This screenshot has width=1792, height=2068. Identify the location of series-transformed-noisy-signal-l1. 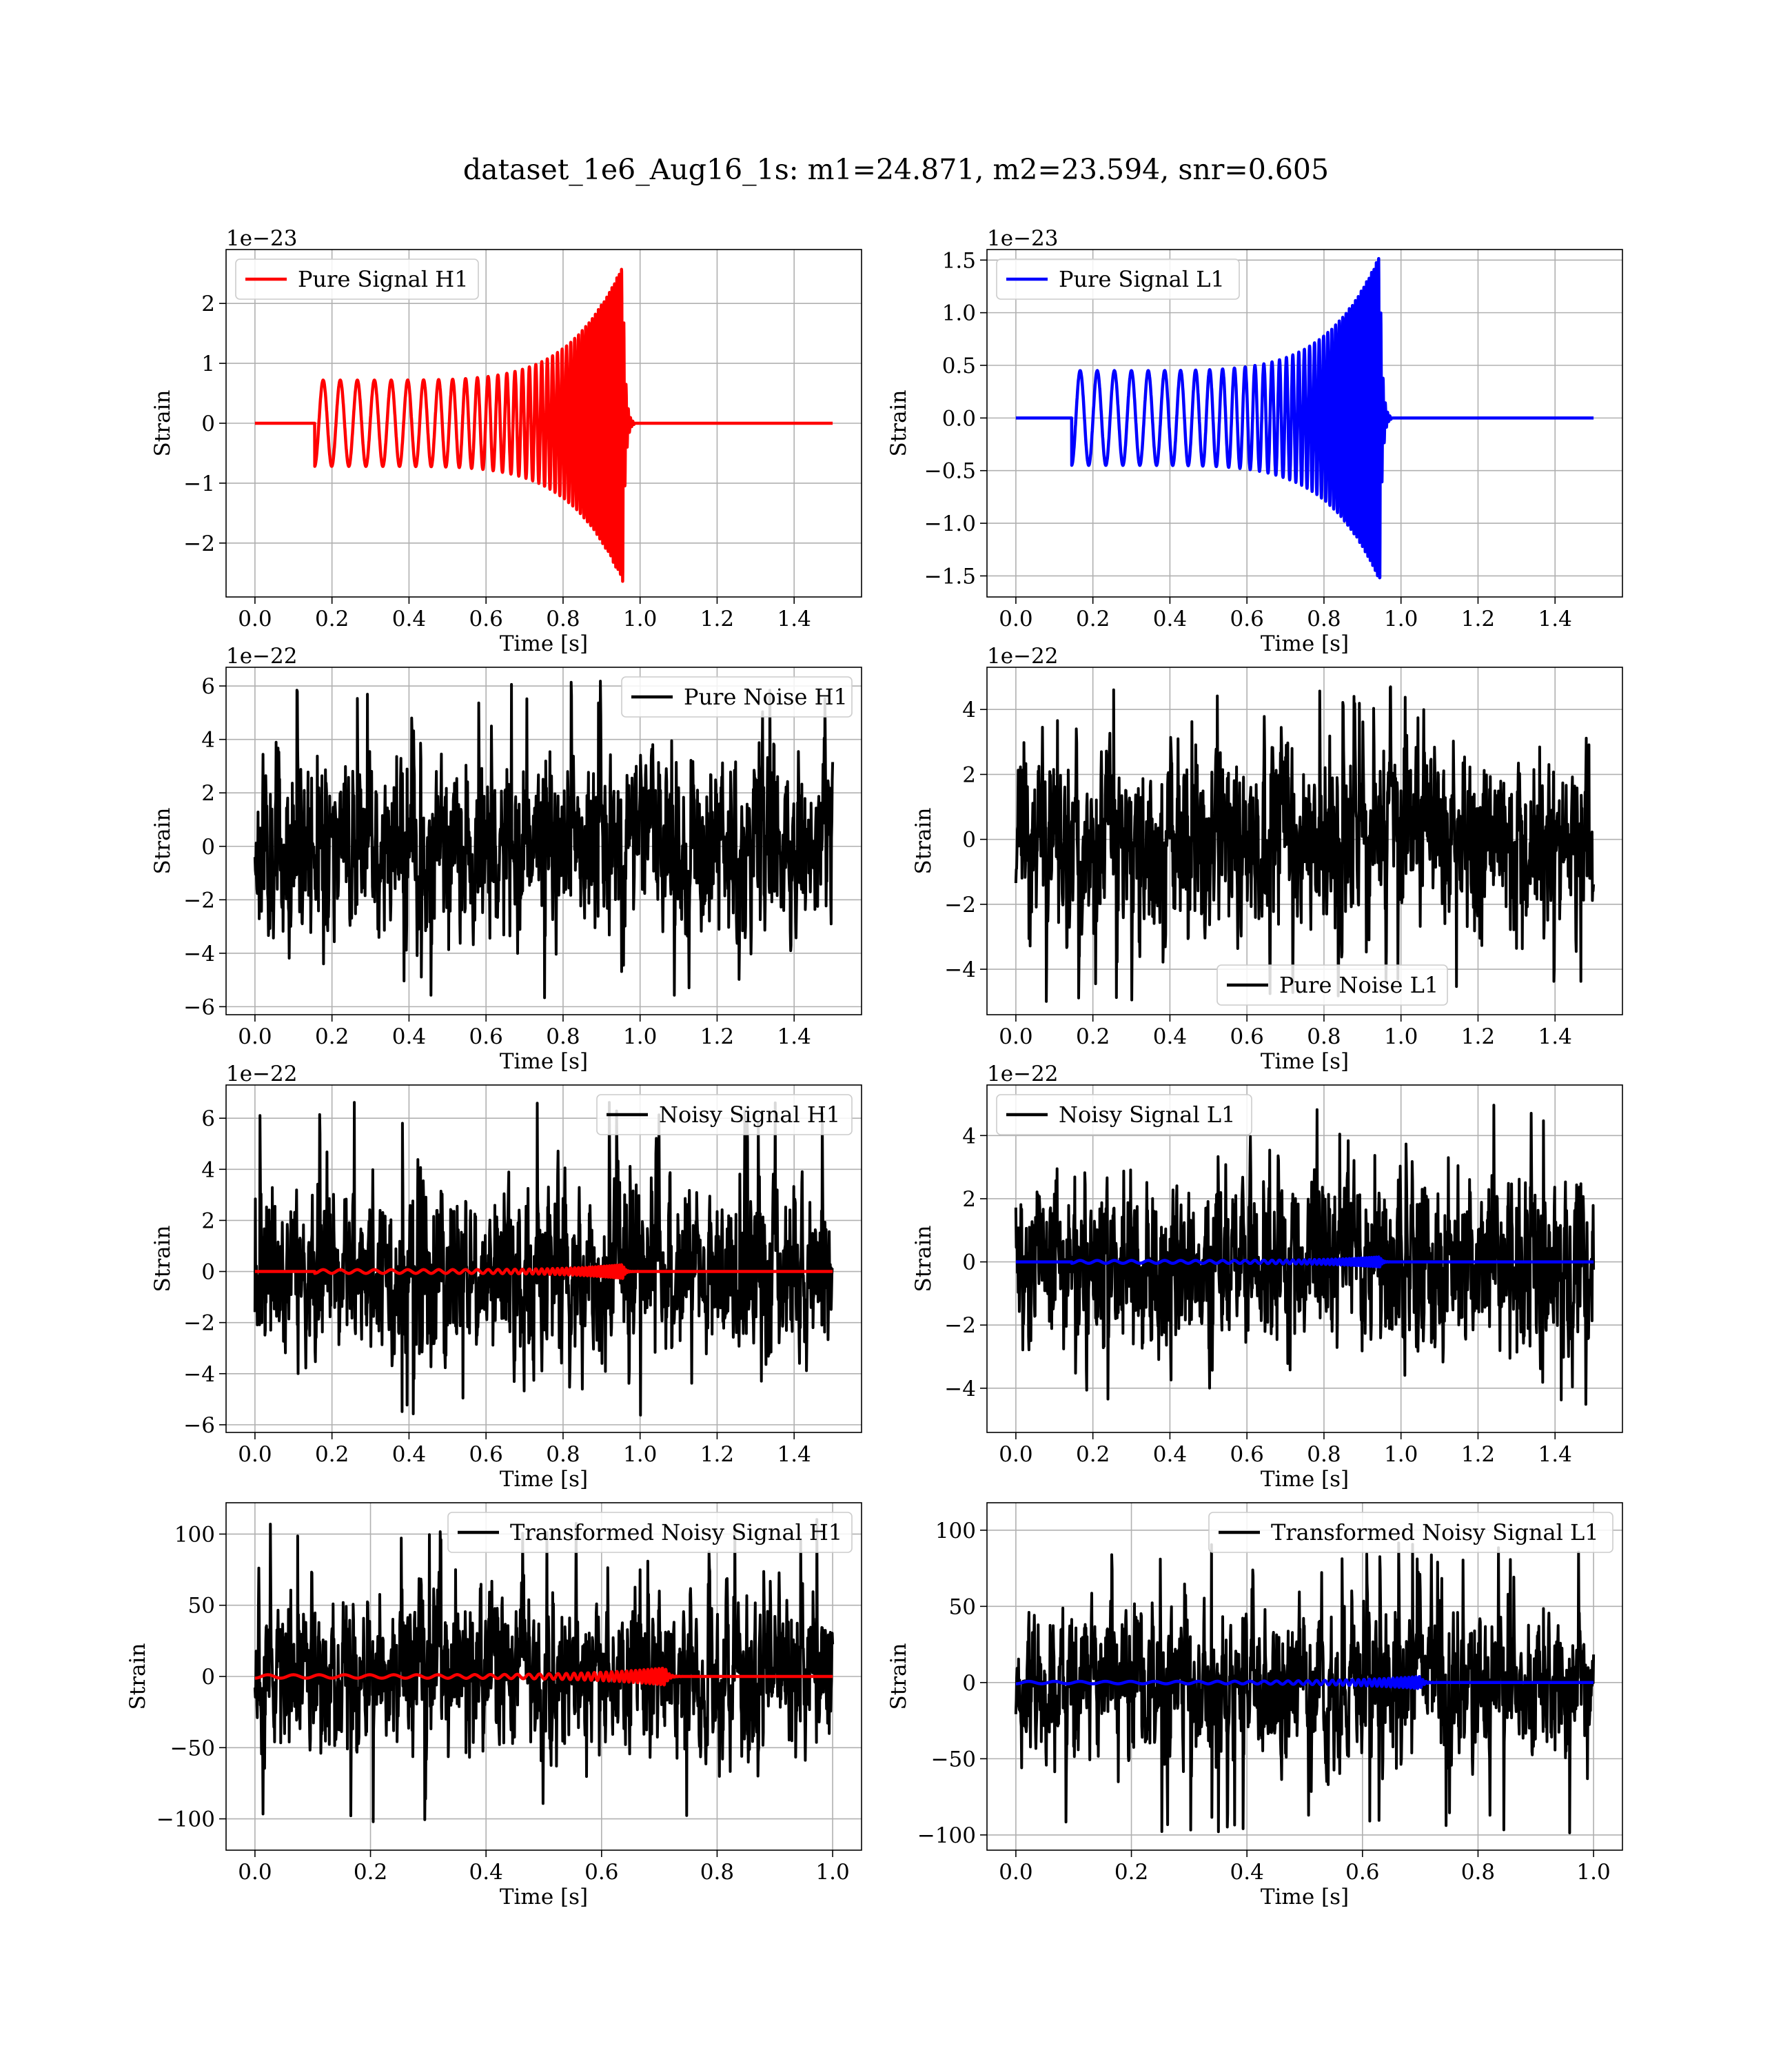
(1305, 1687).